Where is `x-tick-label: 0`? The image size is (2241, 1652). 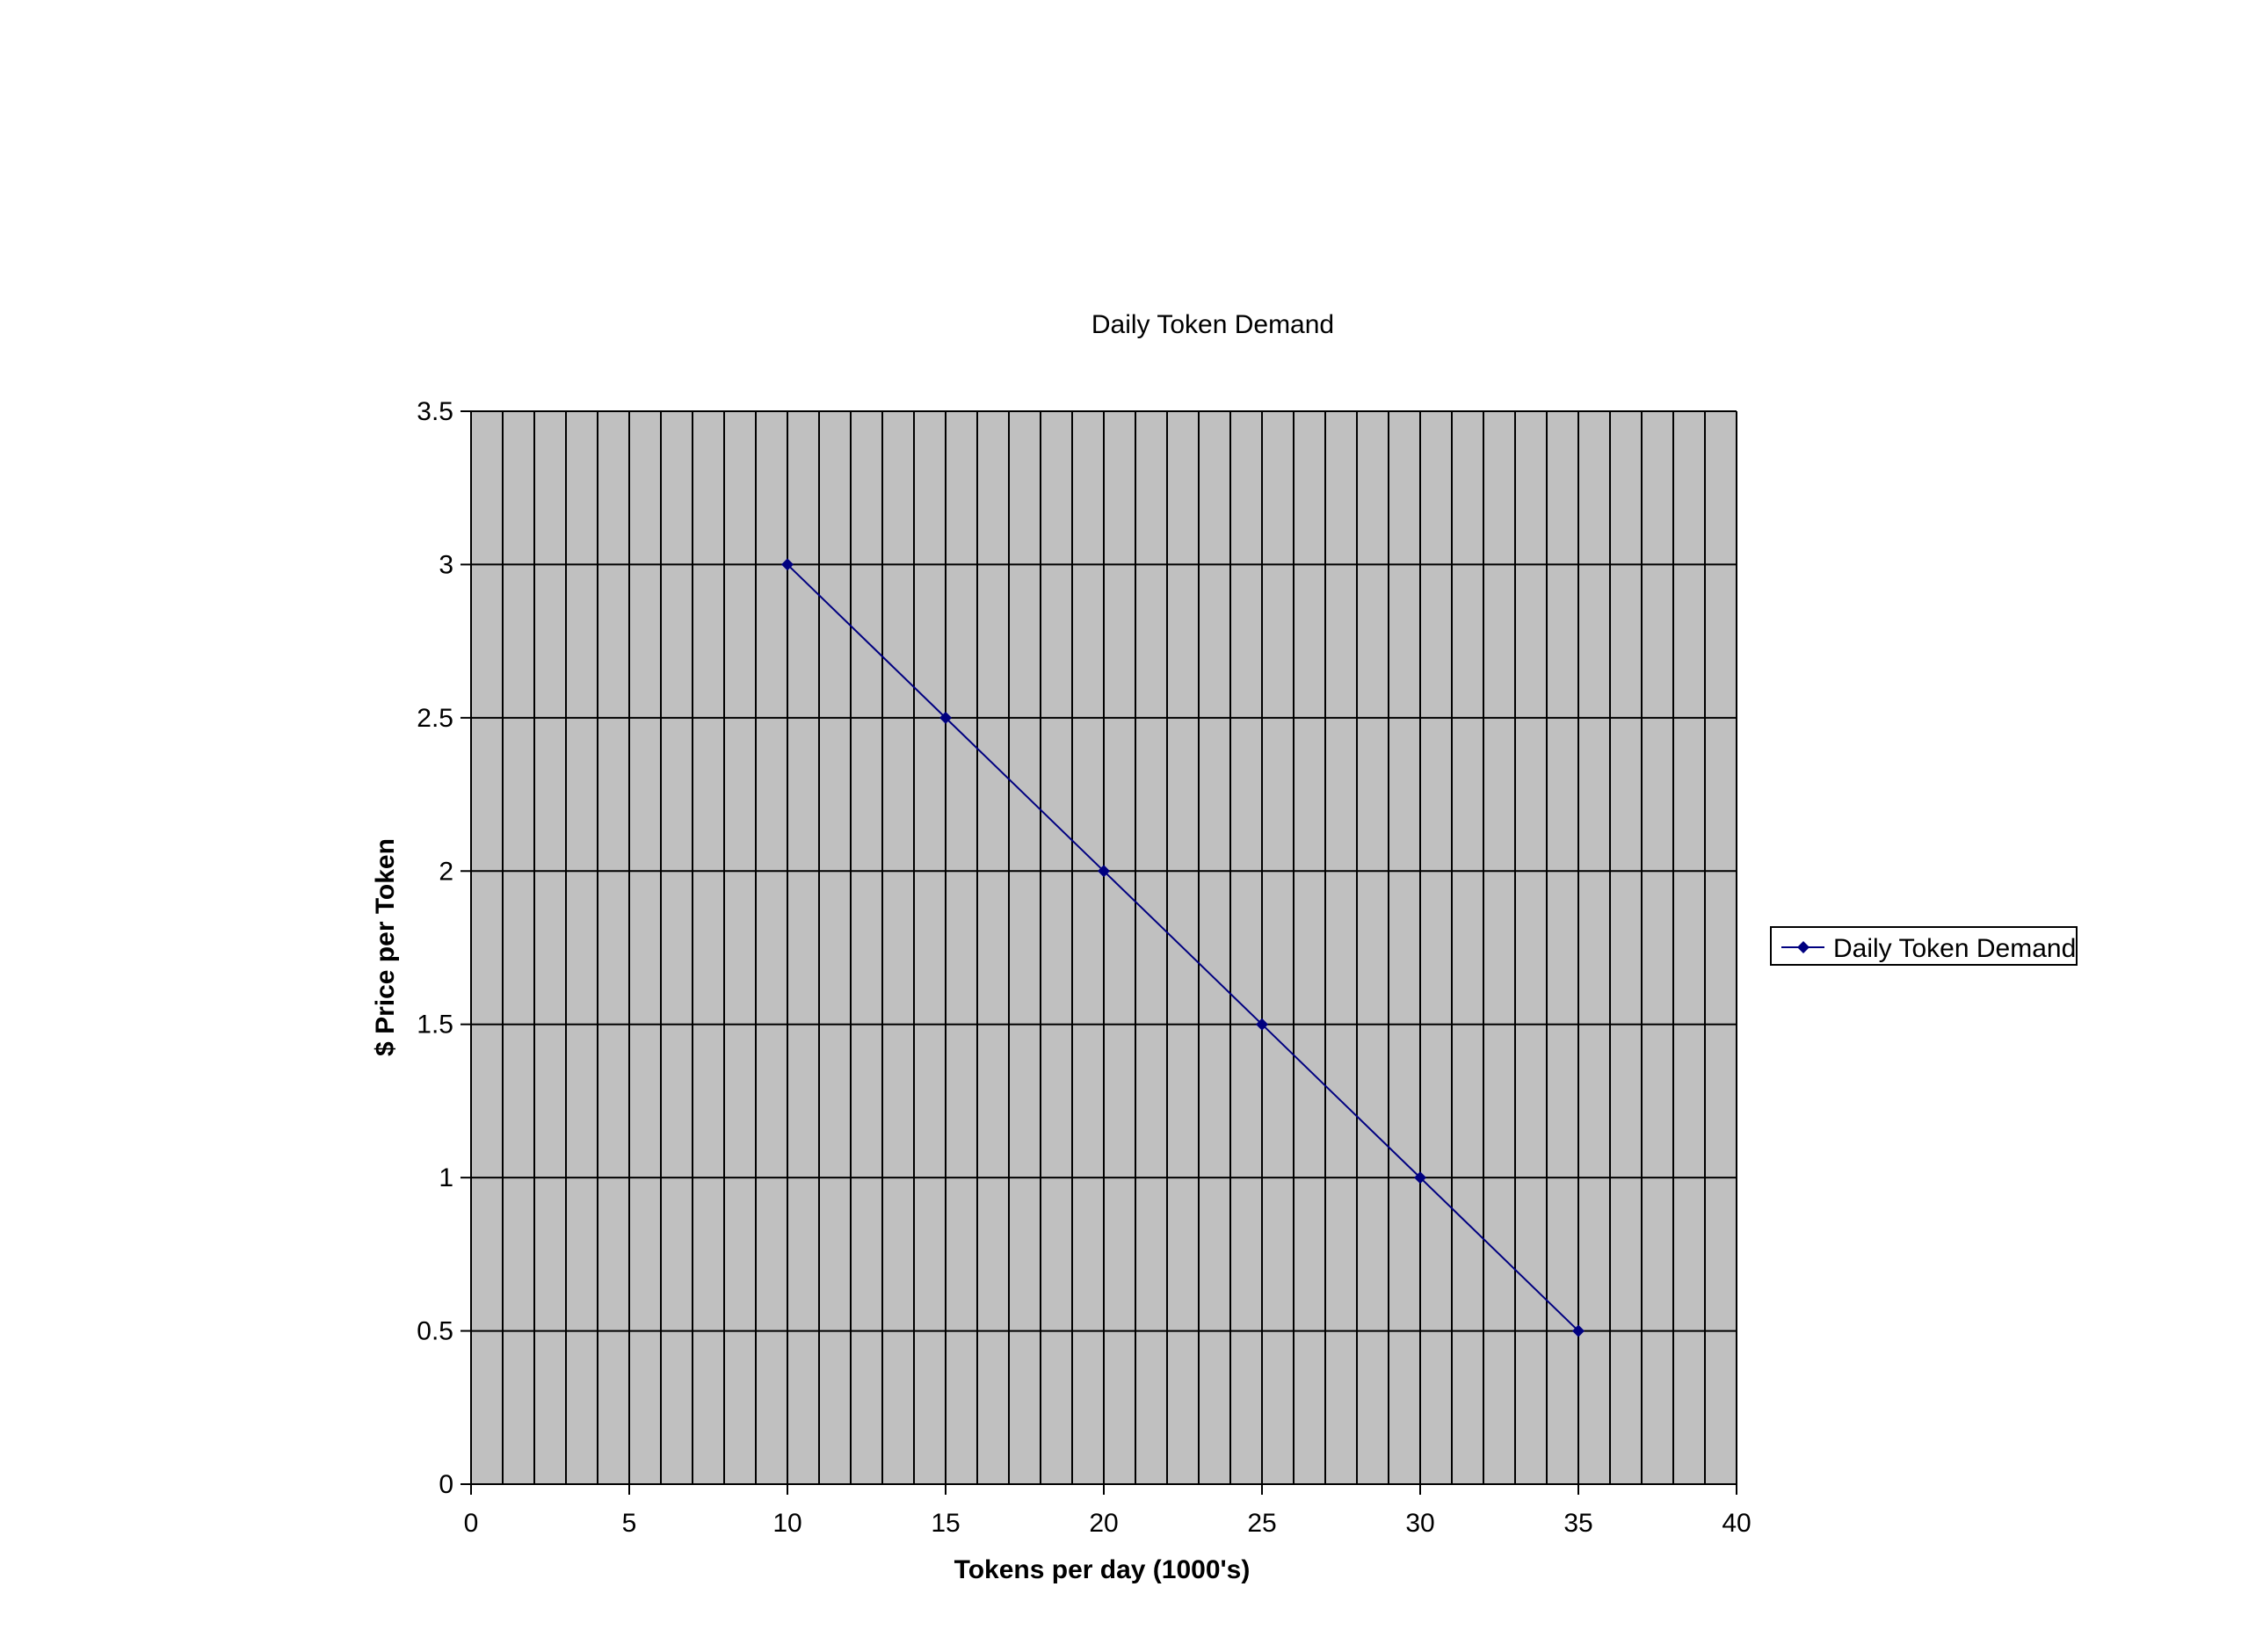 x-tick-label: 0 is located at coordinates (471, 1524).